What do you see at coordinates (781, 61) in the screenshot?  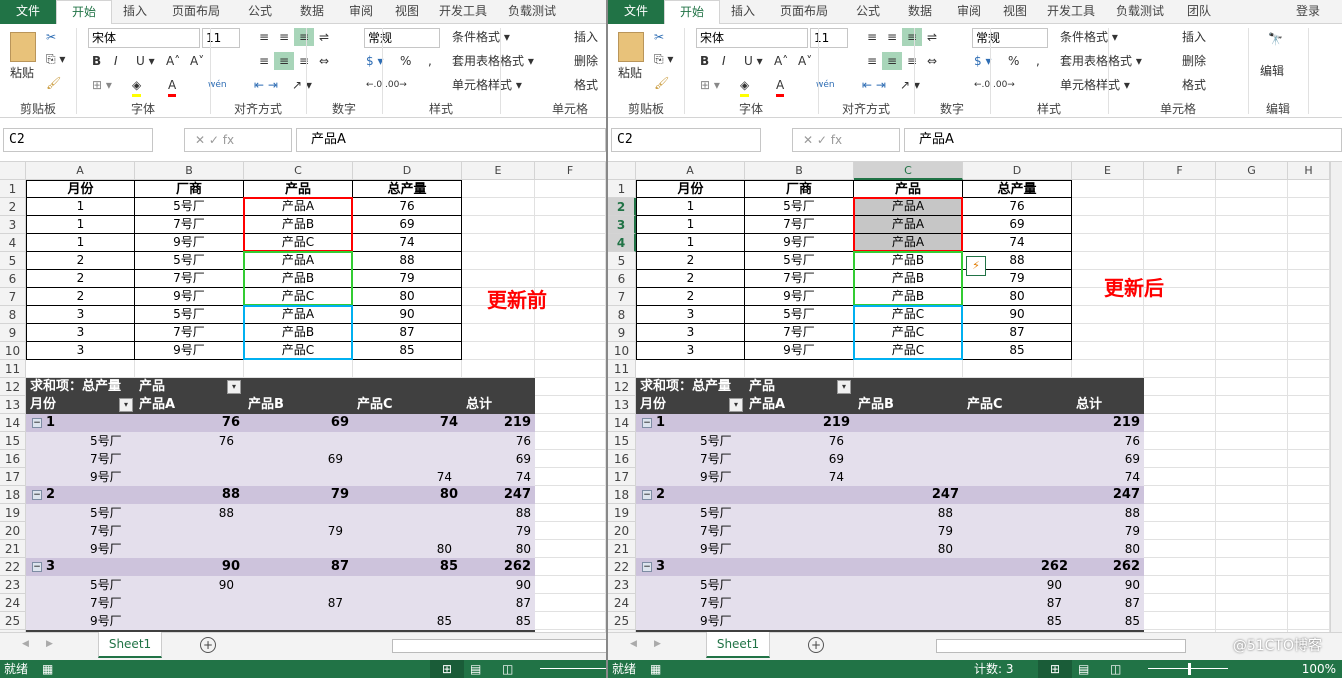 I see `increase-font-icon: A˄` at bounding box center [781, 61].